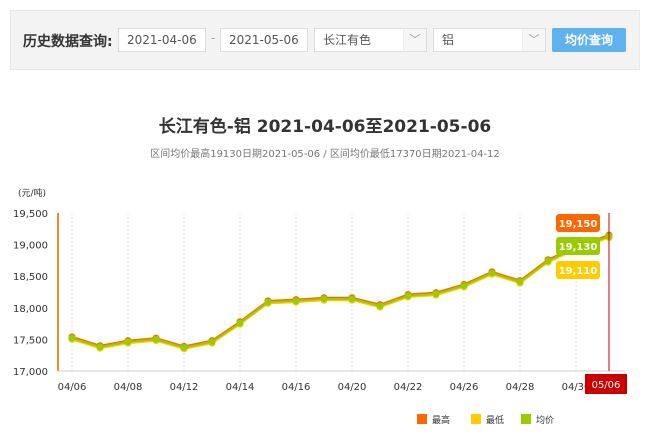  I want to click on x-tick-label: 04/22, so click(408, 387).